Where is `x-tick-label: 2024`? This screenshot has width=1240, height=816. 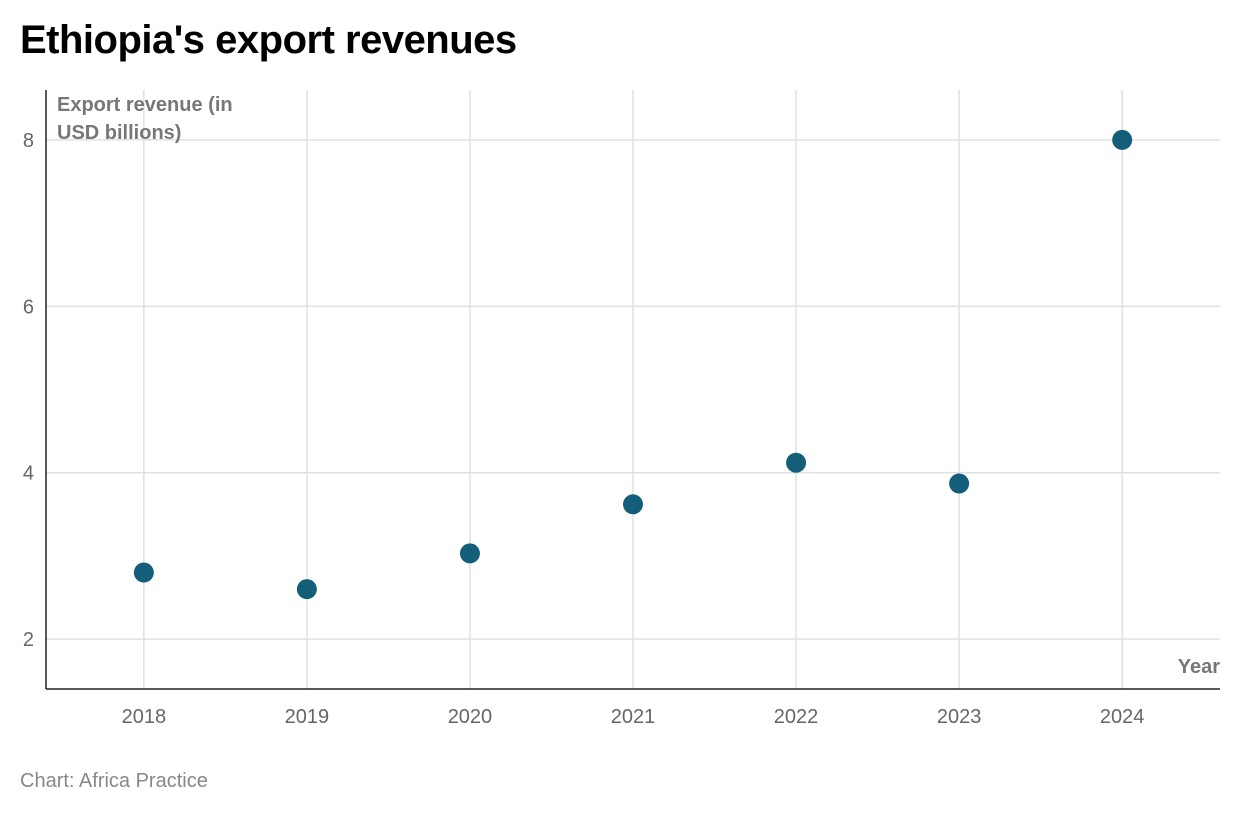
x-tick-label: 2024 is located at coordinates (1122, 717).